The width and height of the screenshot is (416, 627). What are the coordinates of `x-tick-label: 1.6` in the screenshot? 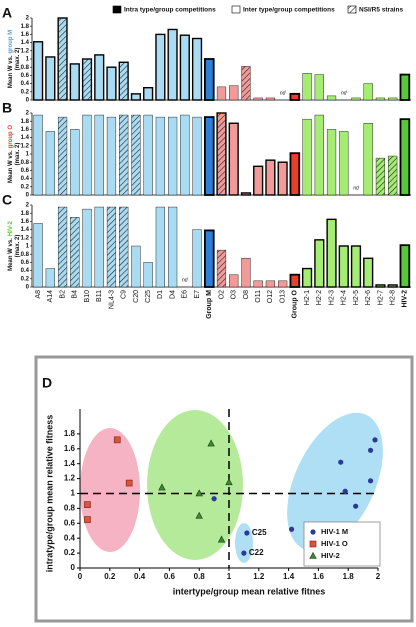 It's located at (319, 576).